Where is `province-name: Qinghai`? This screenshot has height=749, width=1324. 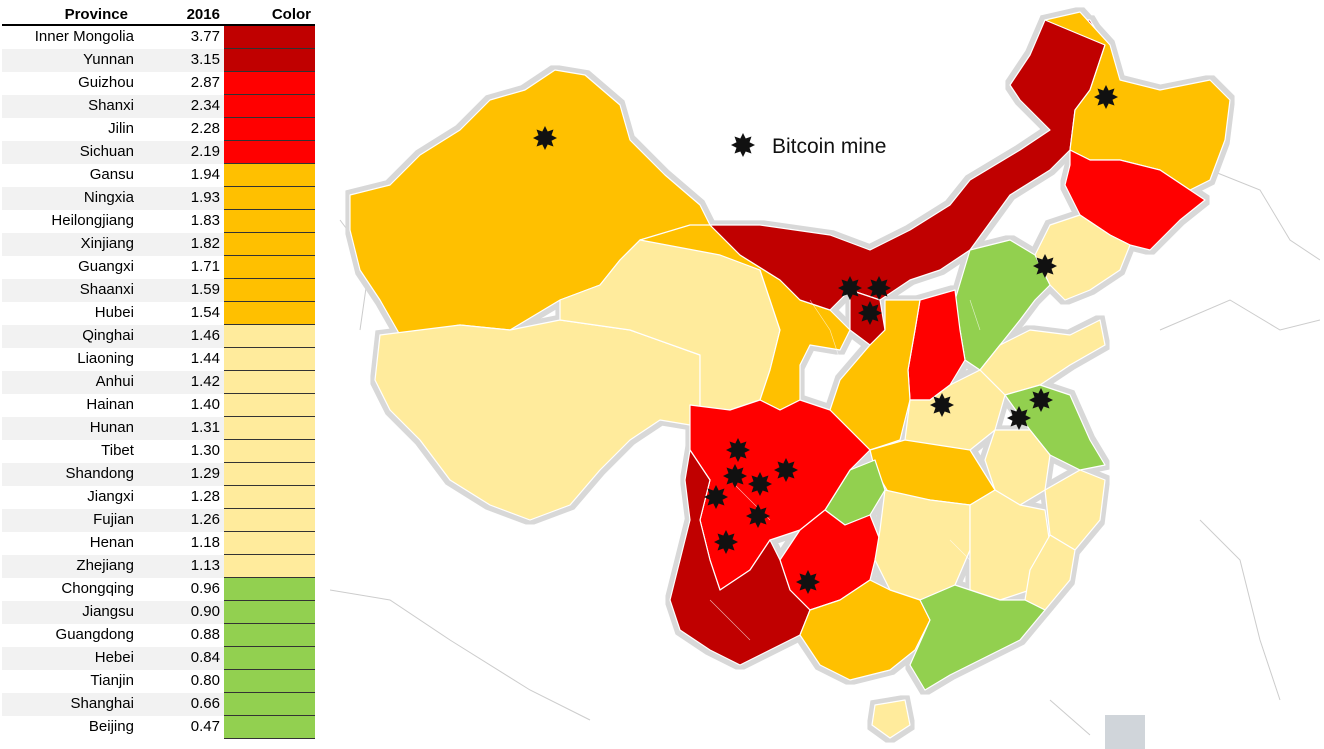
province-name: Qinghai is located at coordinates (70, 336).